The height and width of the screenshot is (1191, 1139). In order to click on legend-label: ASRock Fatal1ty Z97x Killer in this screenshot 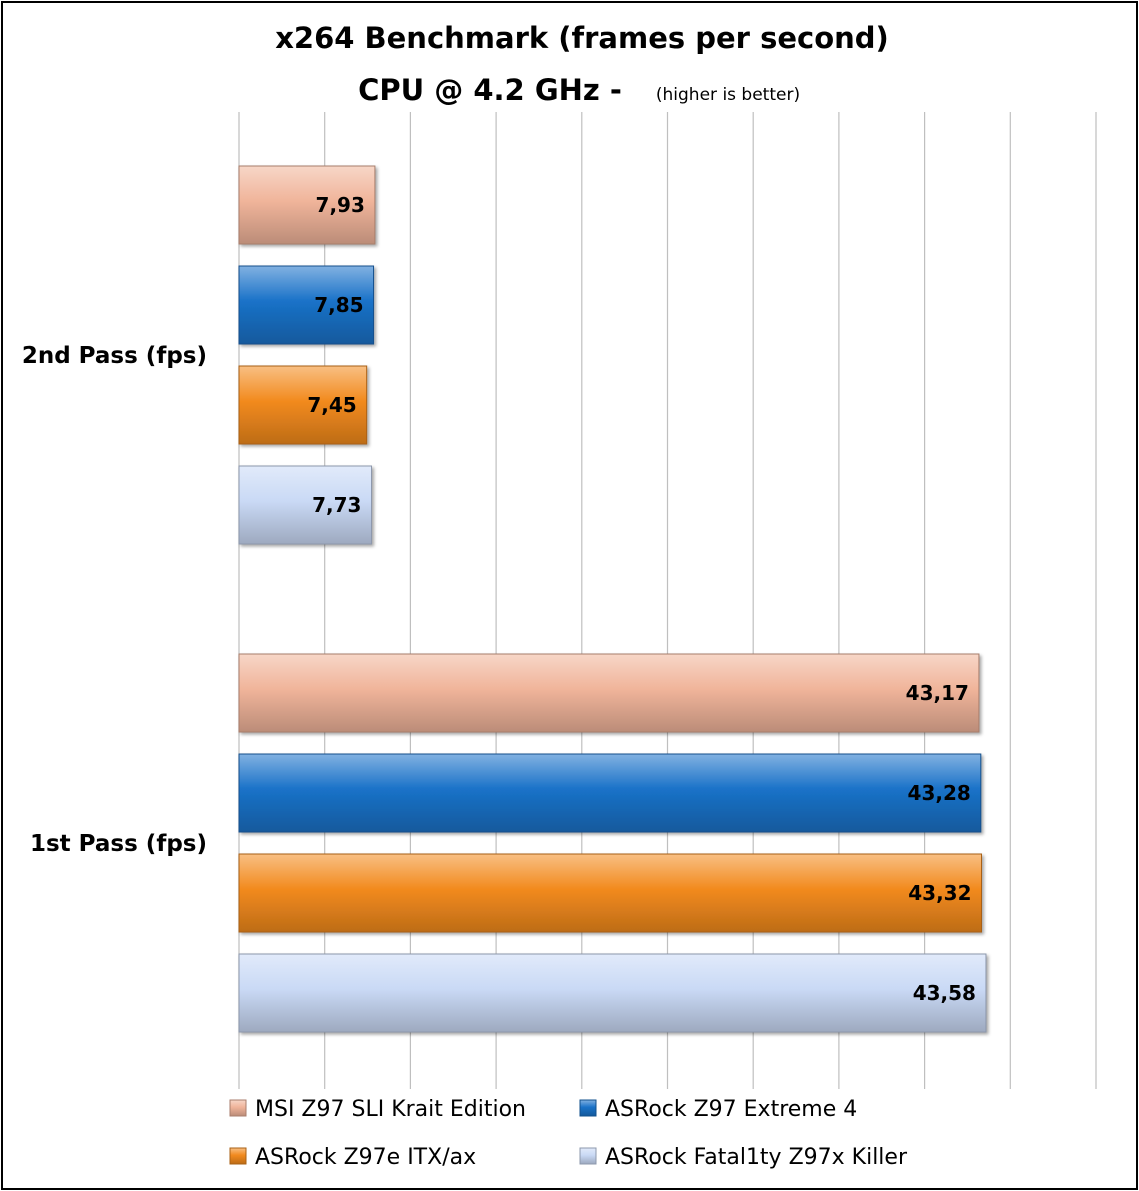, I will do `click(756, 1157)`.